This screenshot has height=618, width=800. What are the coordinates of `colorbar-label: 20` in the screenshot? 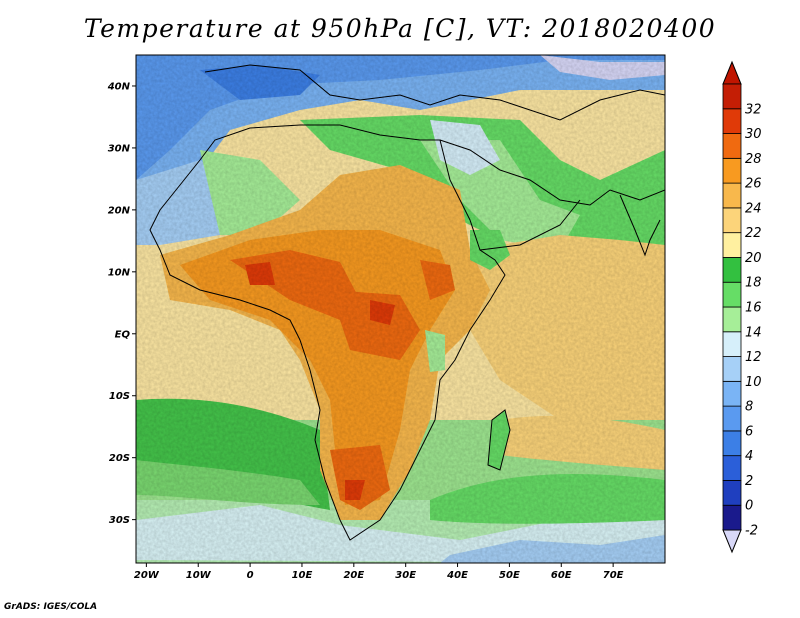 It's located at (753, 258).